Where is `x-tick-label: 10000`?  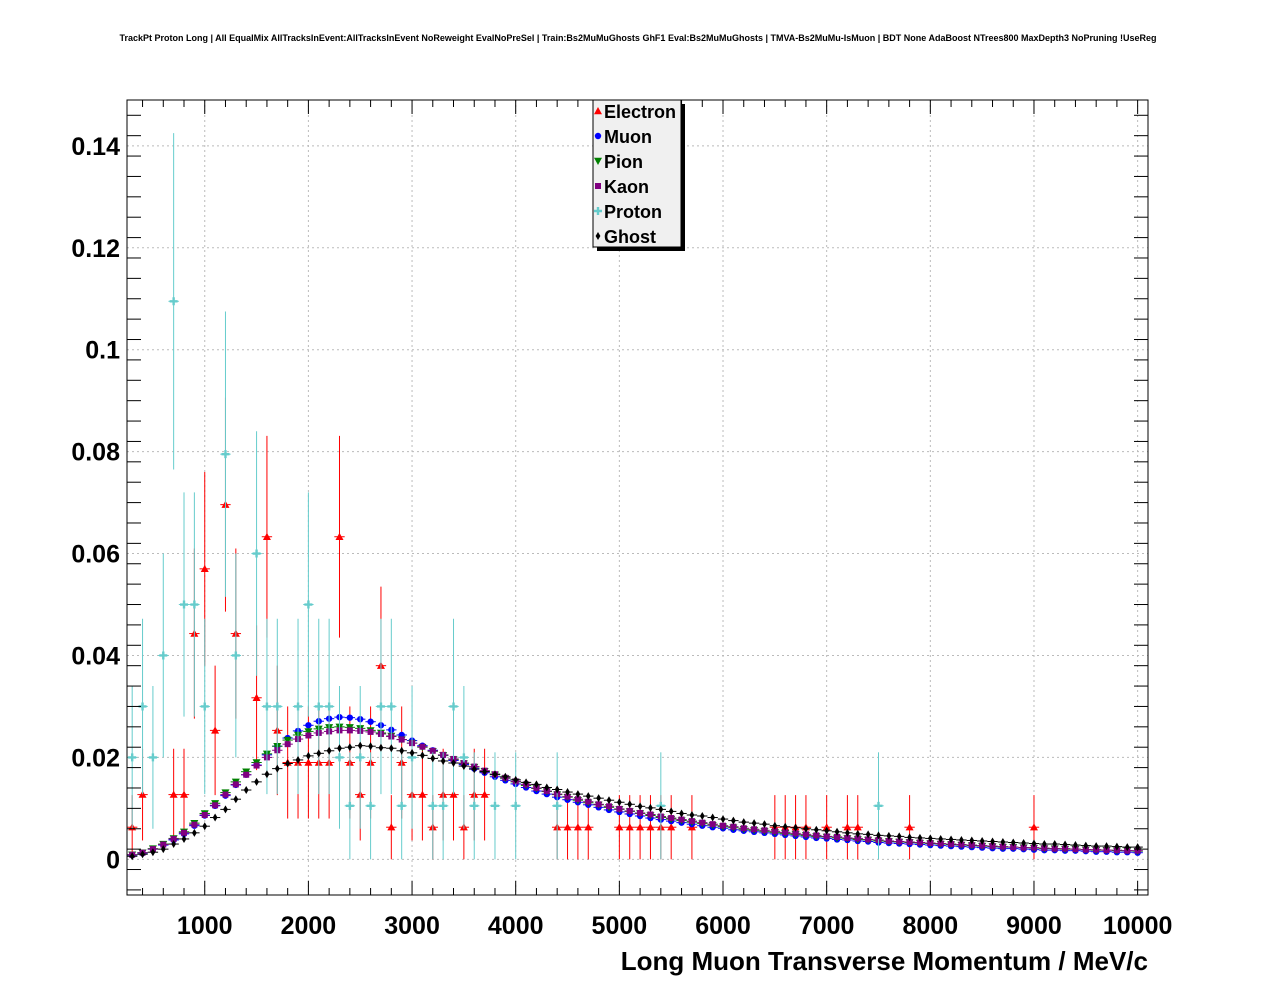 x-tick-label: 10000 is located at coordinates (1138, 926).